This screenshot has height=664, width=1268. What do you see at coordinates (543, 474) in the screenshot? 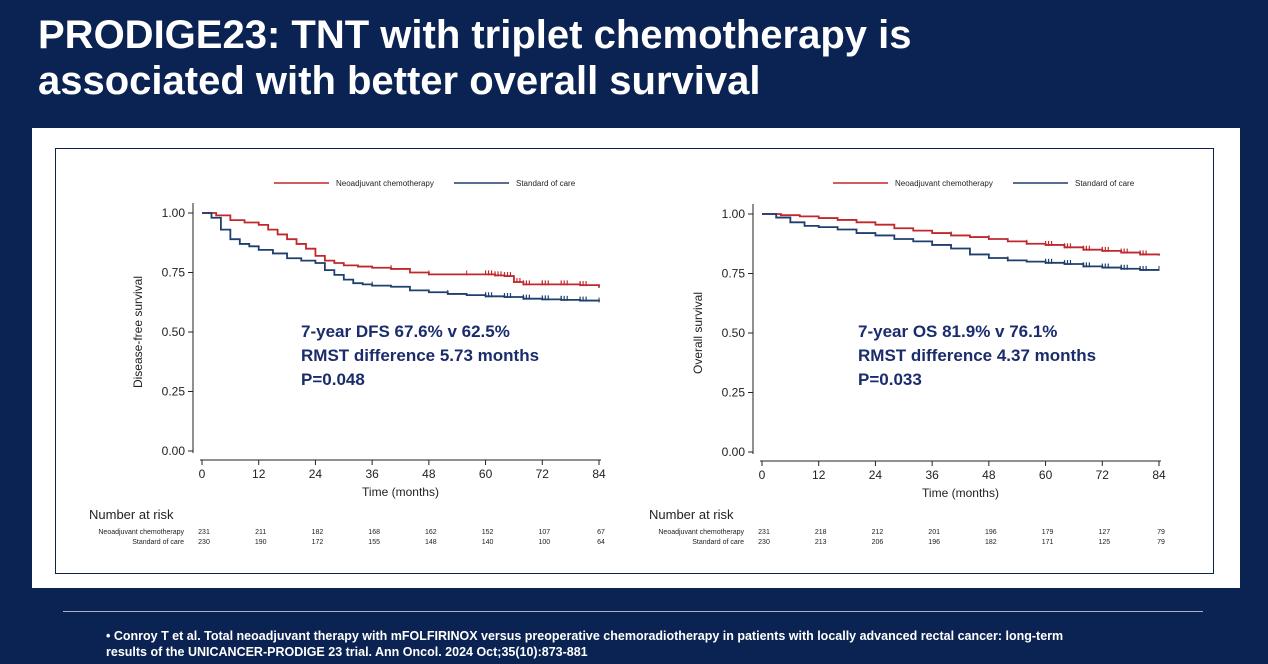
I see `c1-x-tick-label: 72` at bounding box center [543, 474].